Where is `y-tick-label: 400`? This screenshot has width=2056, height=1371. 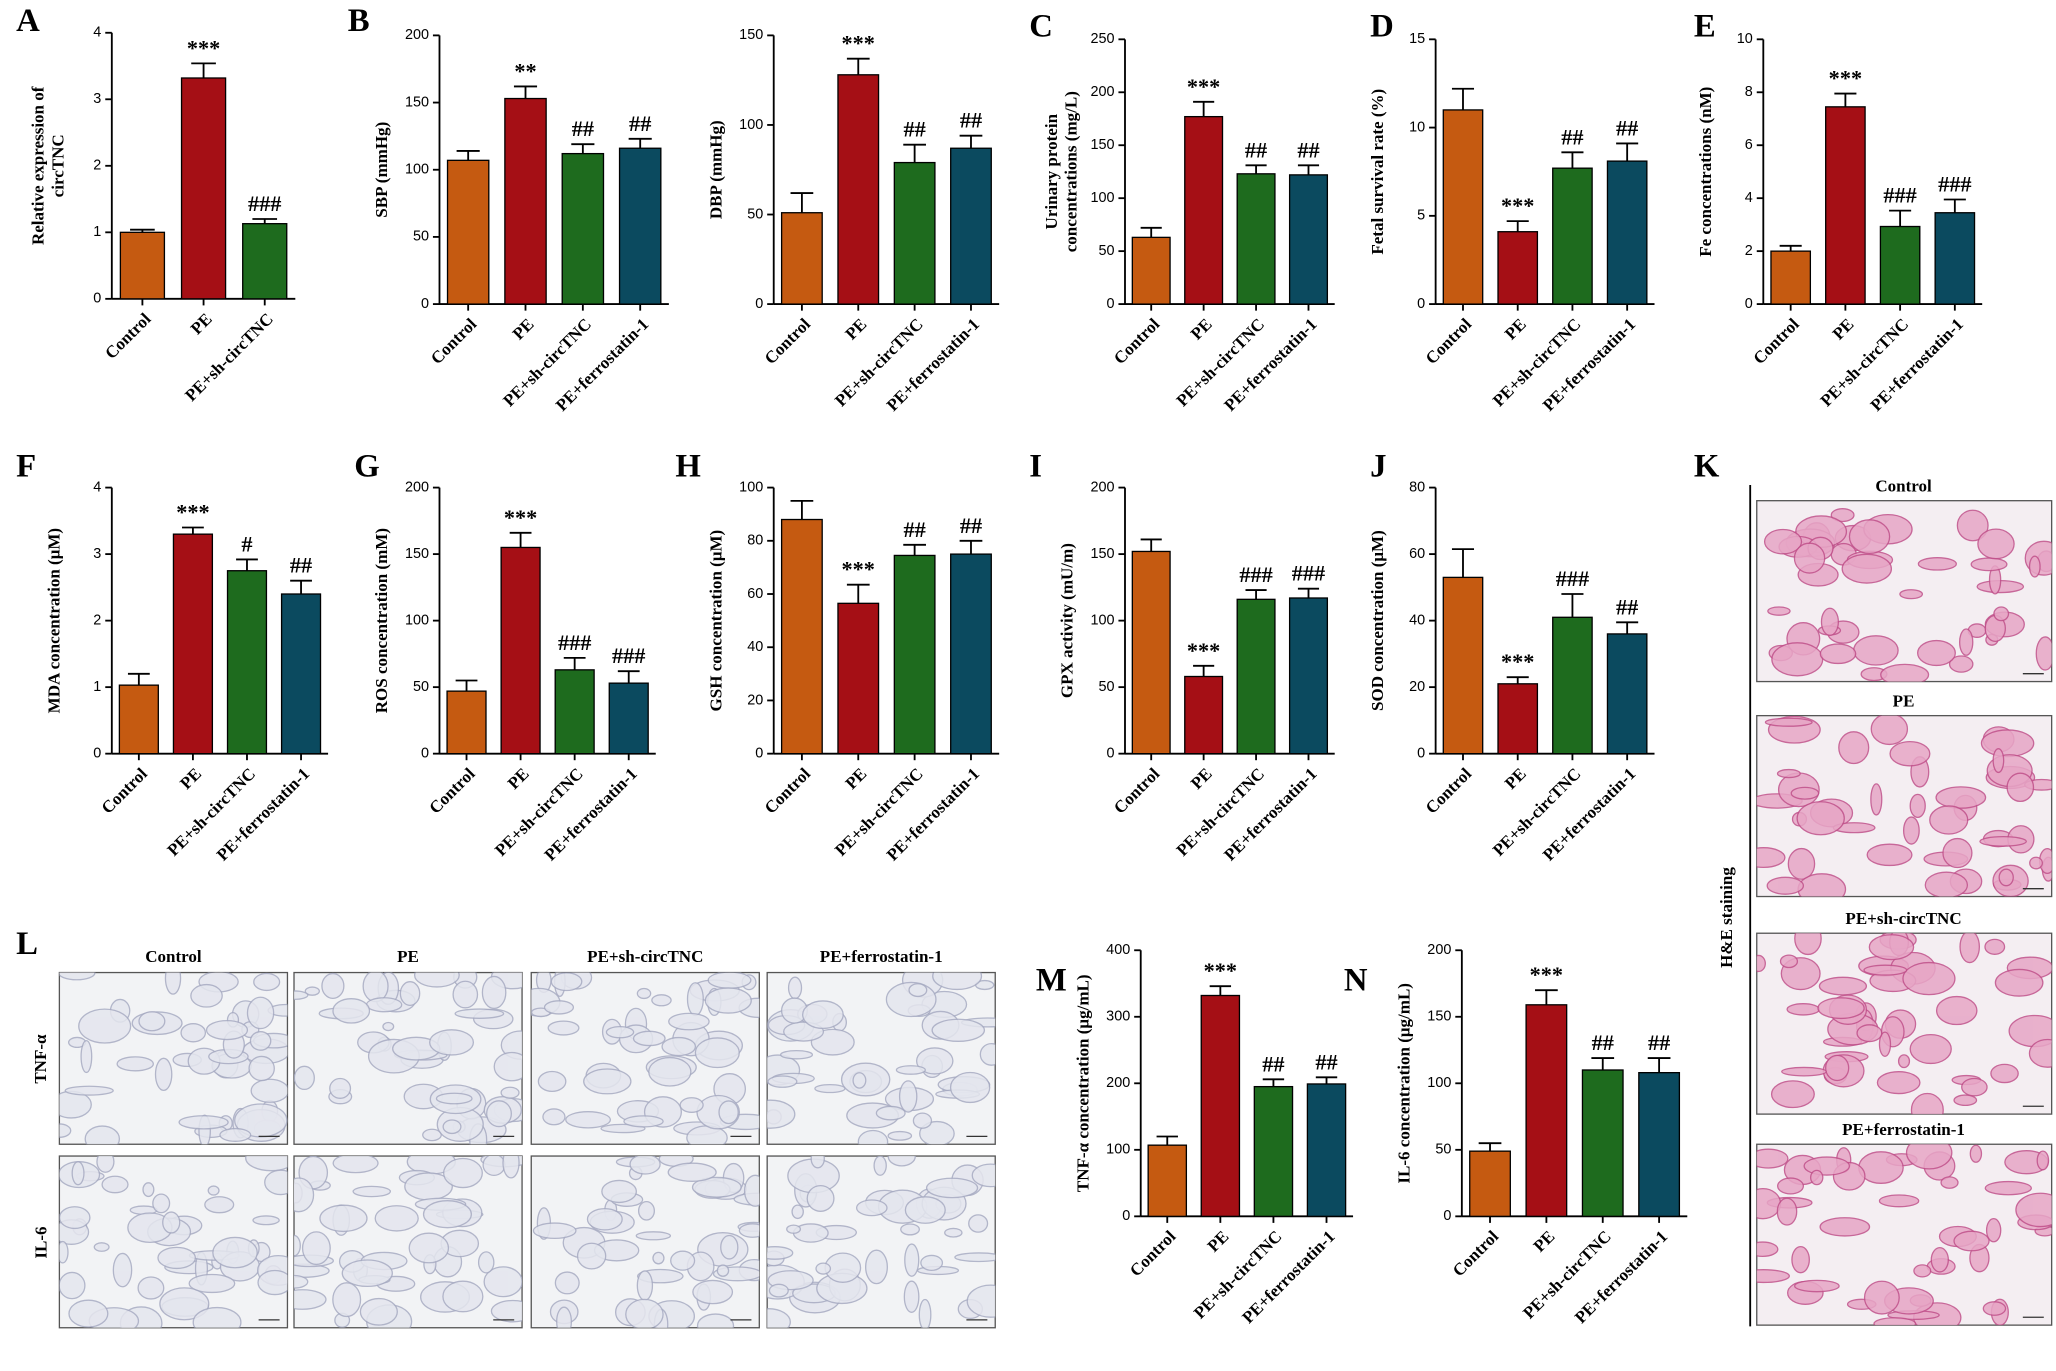
y-tick-label: 400 is located at coordinates (1118, 950).